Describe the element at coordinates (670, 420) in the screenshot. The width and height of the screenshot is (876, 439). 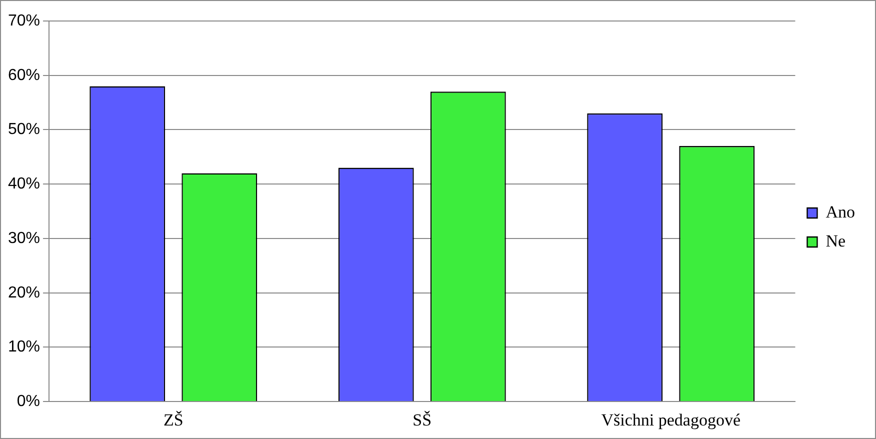
I see `x-tick-label: Všichni pedagogové` at that location.